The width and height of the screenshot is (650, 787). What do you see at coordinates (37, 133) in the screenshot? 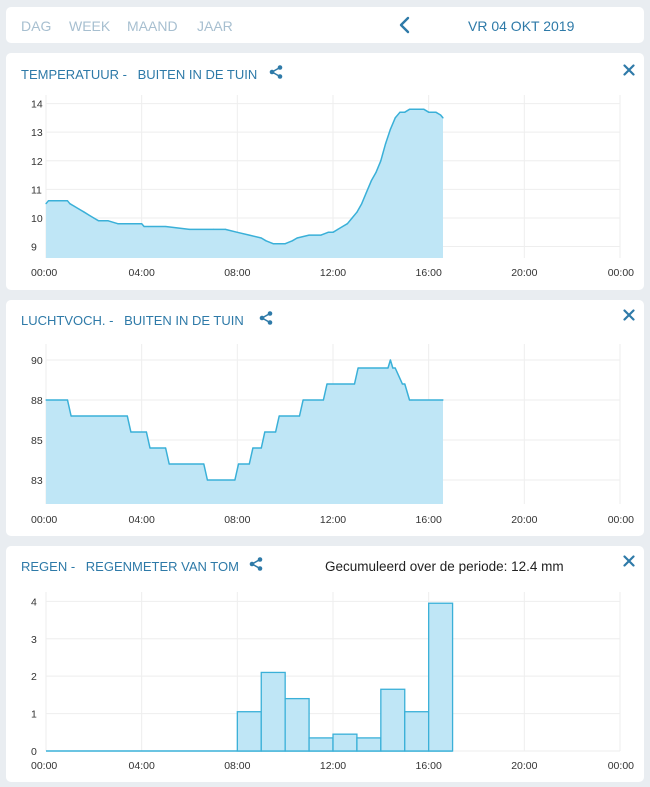
I see `y-tick-label: 13` at bounding box center [37, 133].